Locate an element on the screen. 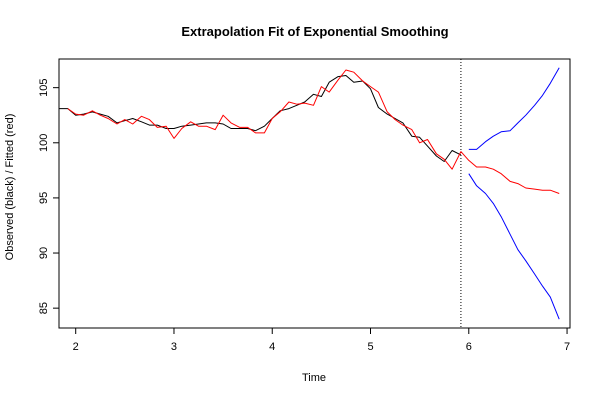  y-tick-label: 100 is located at coordinates (44, 143).